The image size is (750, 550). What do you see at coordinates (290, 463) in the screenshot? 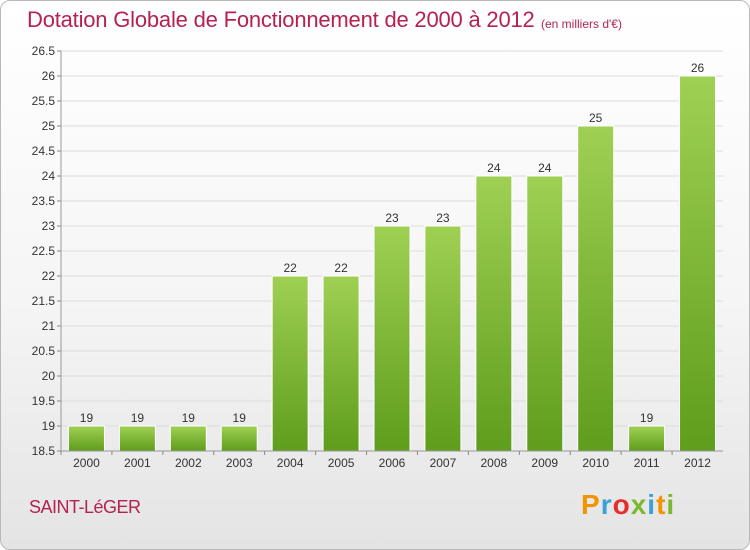
I see `x-tick-label: 2004` at bounding box center [290, 463].